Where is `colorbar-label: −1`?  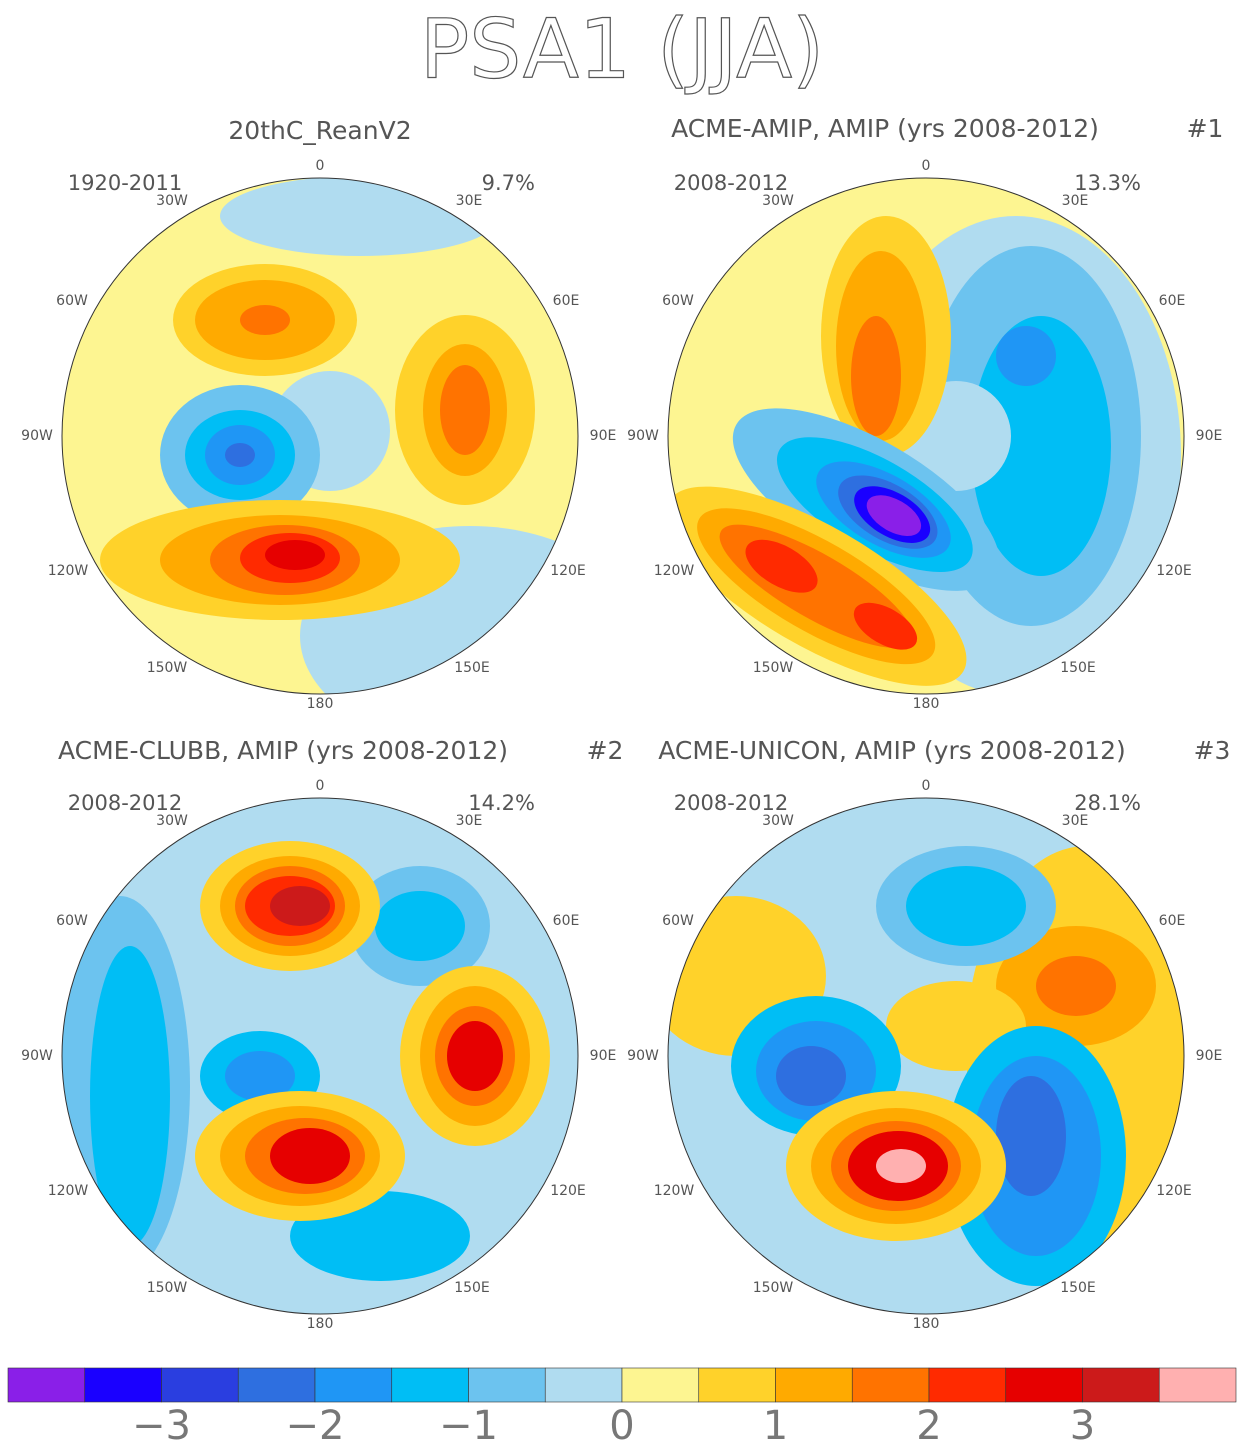
colorbar-label: −1 is located at coordinates (468, 1426).